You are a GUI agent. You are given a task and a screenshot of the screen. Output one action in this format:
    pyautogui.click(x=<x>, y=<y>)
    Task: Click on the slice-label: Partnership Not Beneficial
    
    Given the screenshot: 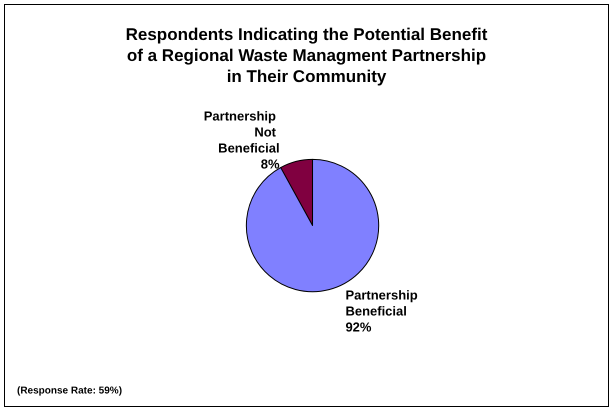 What is the action you would take?
    pyautogui.click(x=242, y=132)
    